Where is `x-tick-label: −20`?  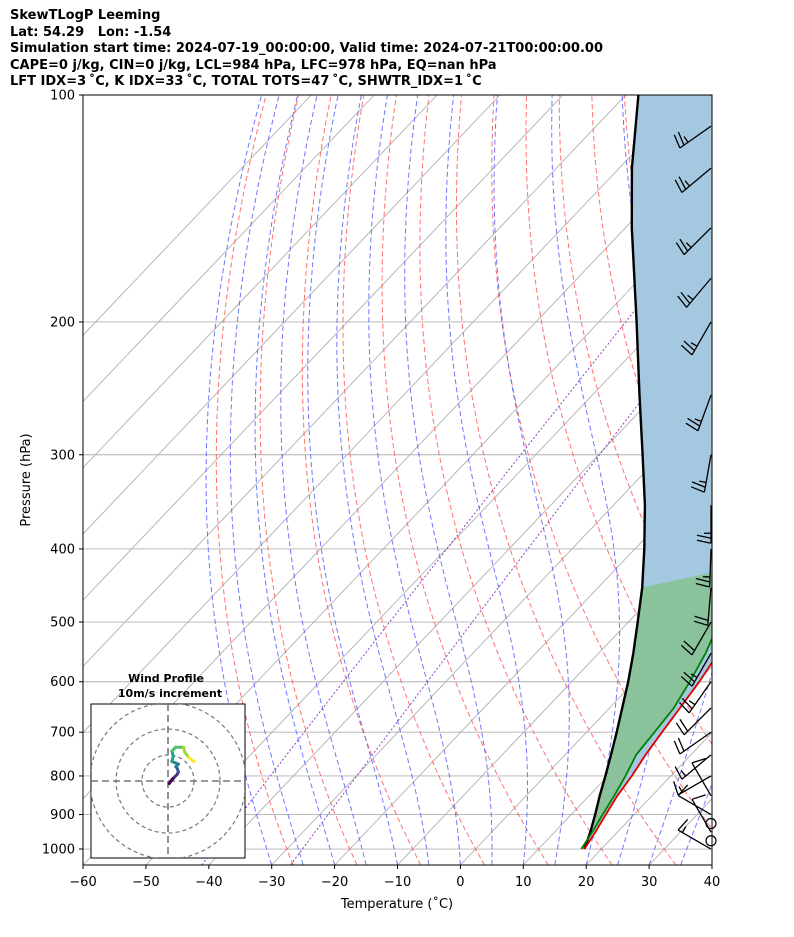 x-tick-label: −20 is located at coordinates (334, 882).